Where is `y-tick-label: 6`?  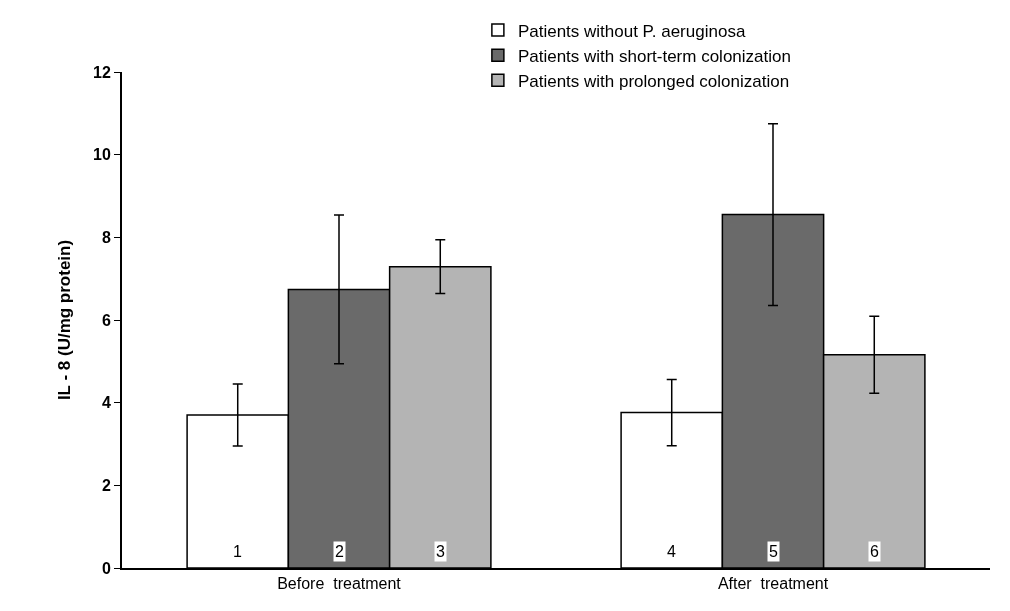
y-tick-label: 6 is located at coordinates (106, 320).